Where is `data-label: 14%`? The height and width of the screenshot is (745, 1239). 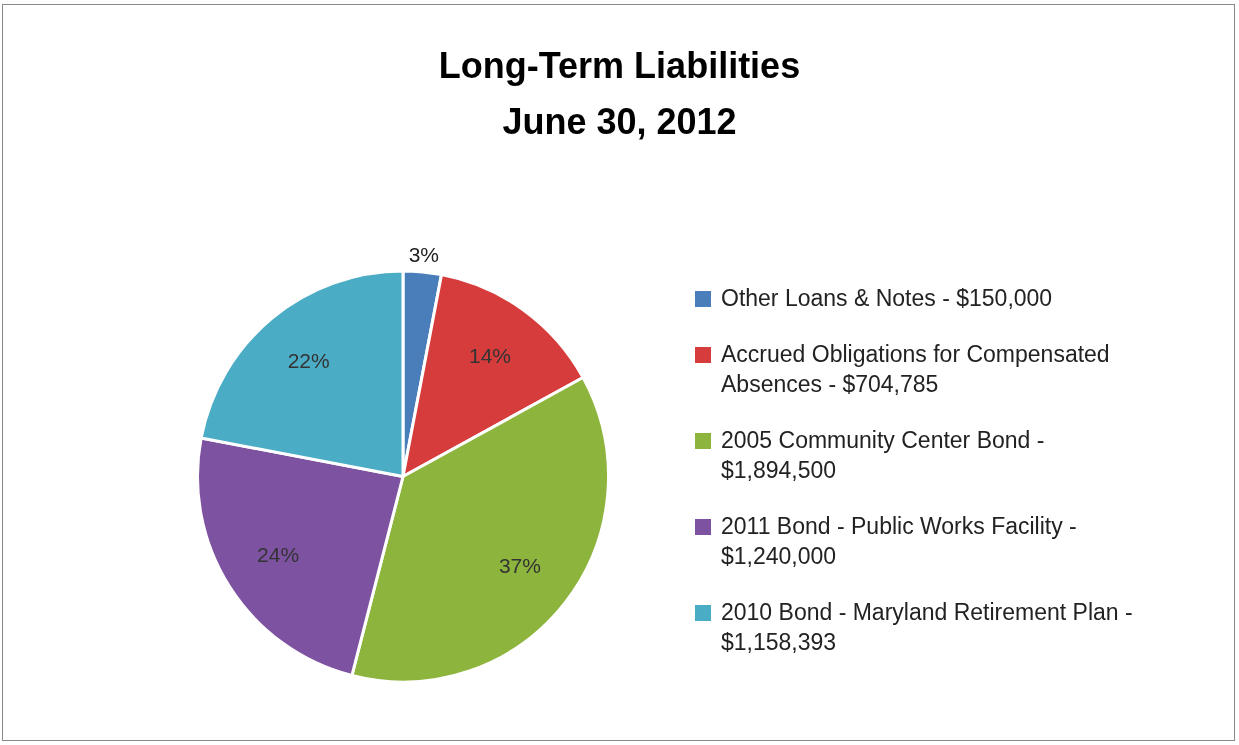
data-label: 14% is located at coordinates (489, 355).